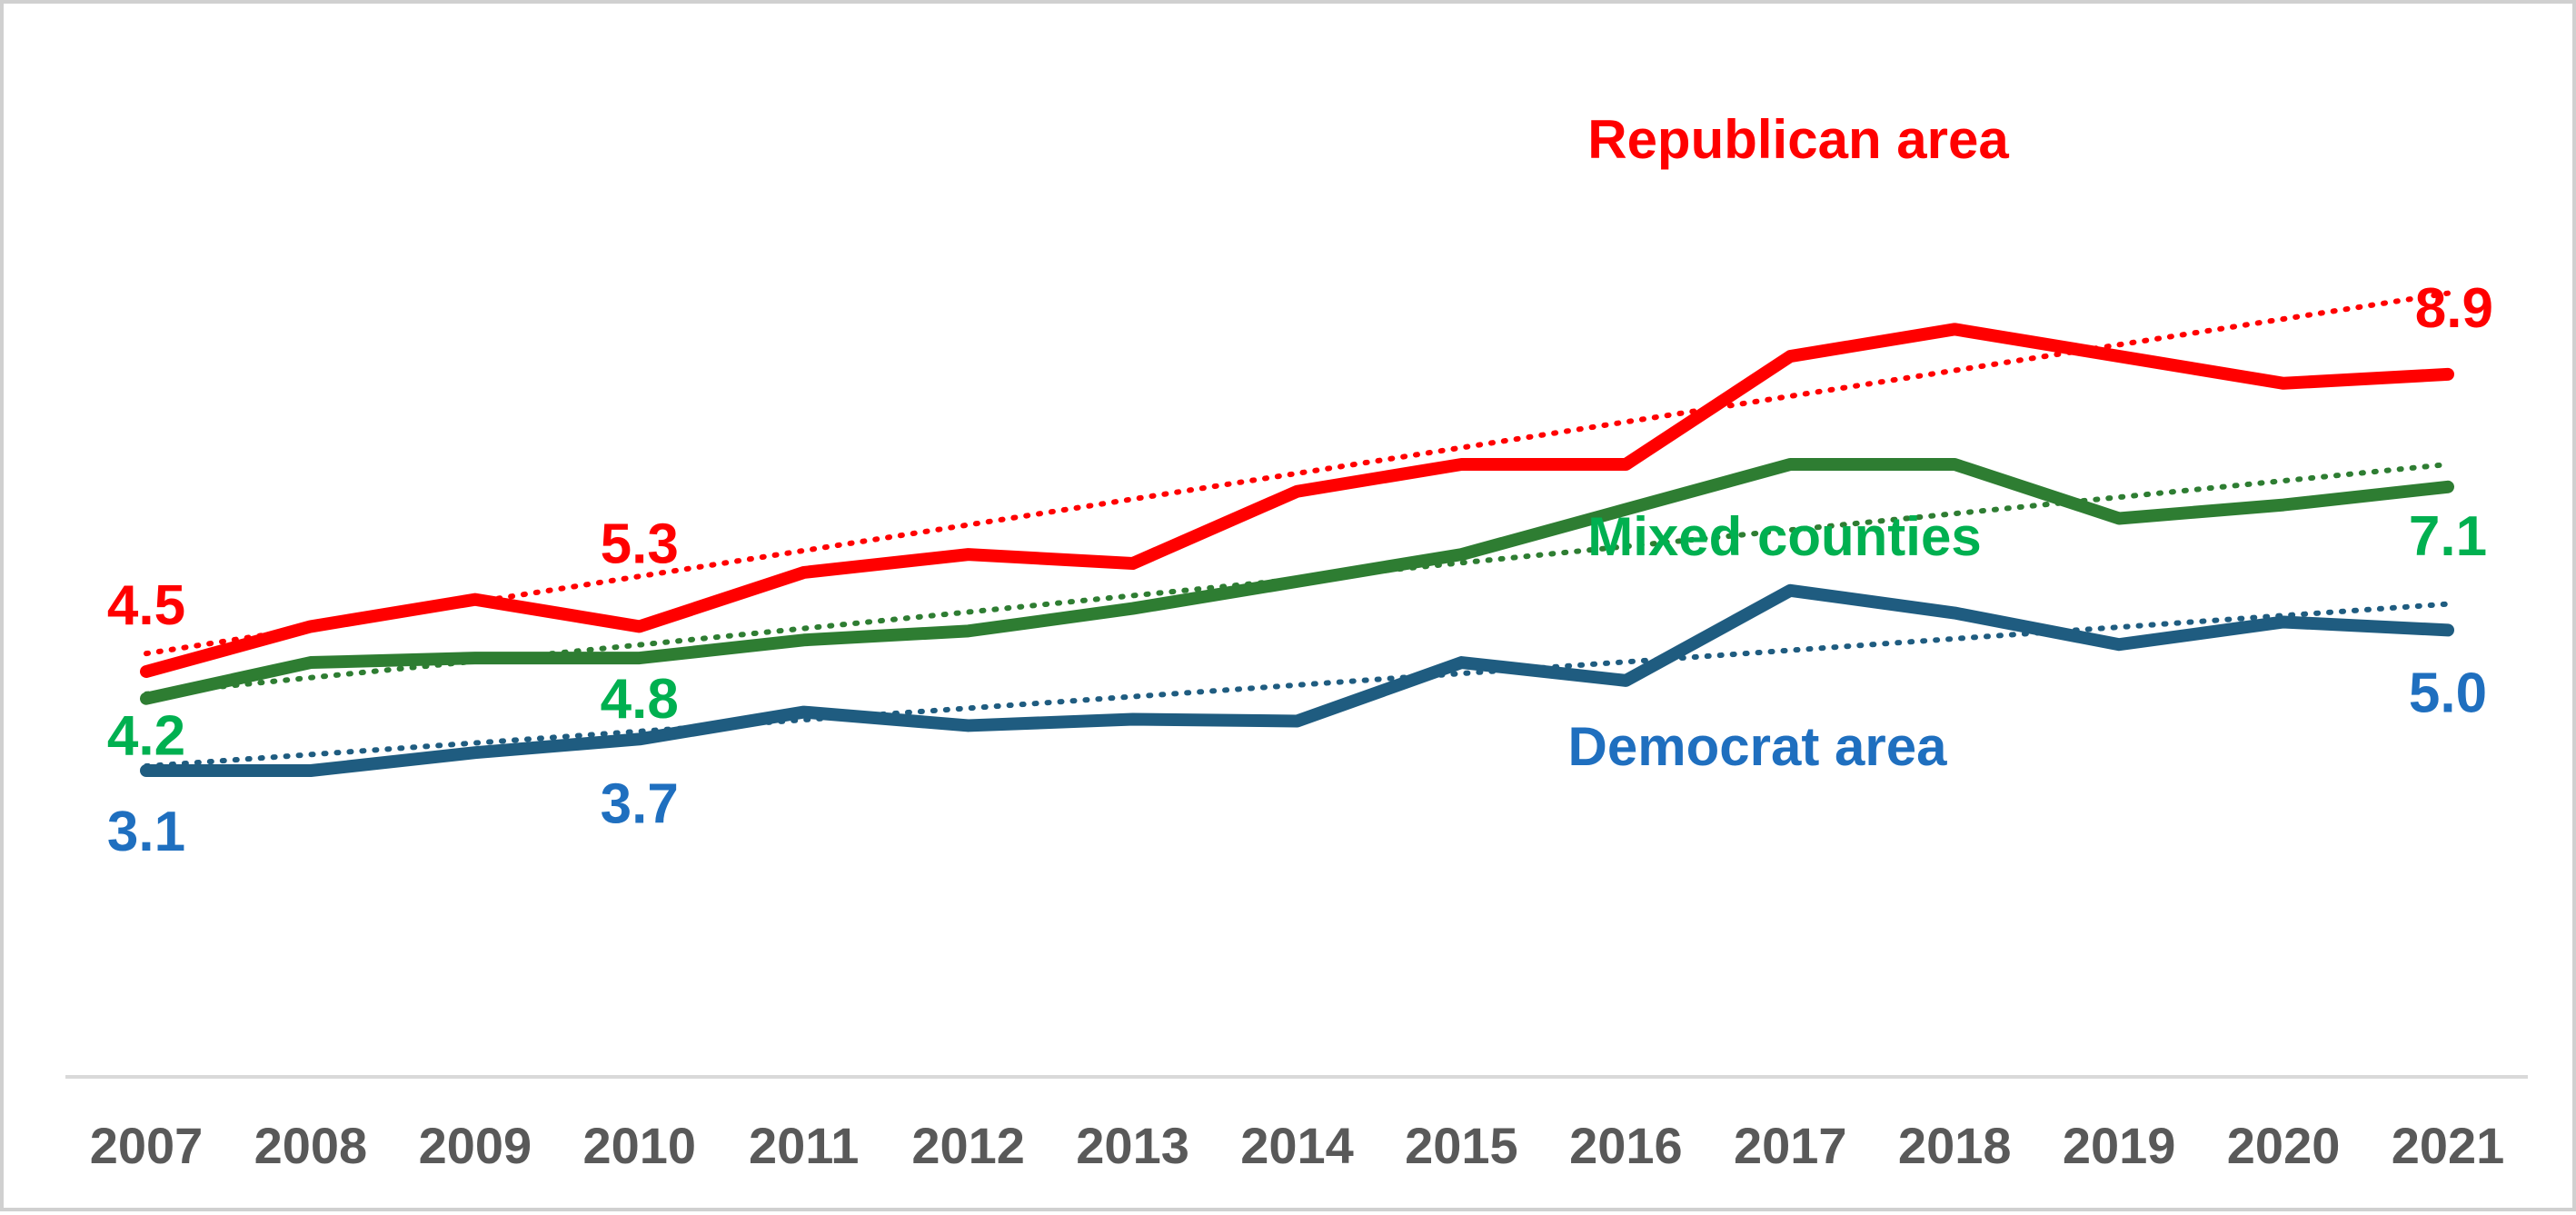 Image resolution: width=2576 pixels, height=1215 pixels. I want to click on x-tick-label-2018: 2018, so click(1955, 1145).